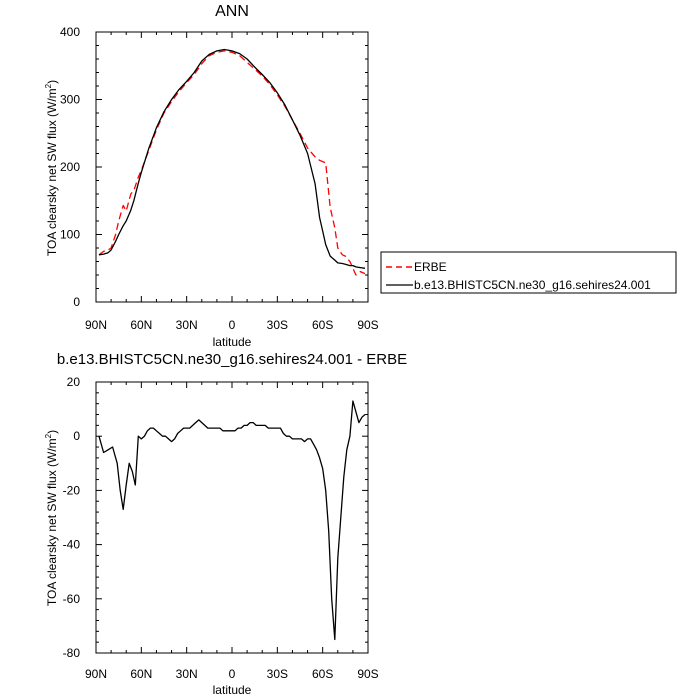 Image resolution: width=700 pixels, height=700 pixels. What do you see at coordinates (277, 674) in the screenshot?
I see `bottom-xtick-label: 30S` at bounding box center [277, 674].